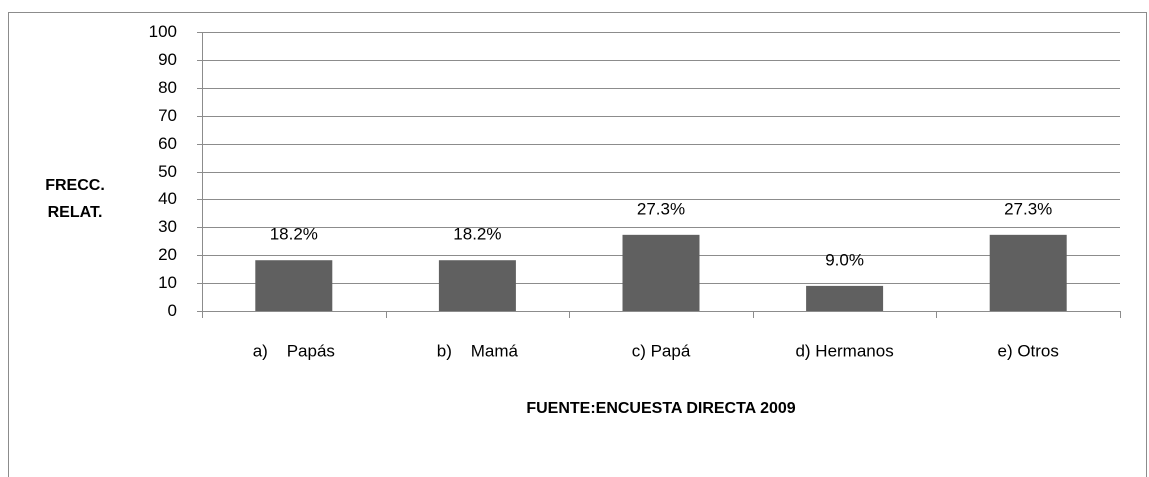 The height and width of the screenshot is (477, 1149). I want to click on x-tick-label: c) Papá, so click(661, 350).